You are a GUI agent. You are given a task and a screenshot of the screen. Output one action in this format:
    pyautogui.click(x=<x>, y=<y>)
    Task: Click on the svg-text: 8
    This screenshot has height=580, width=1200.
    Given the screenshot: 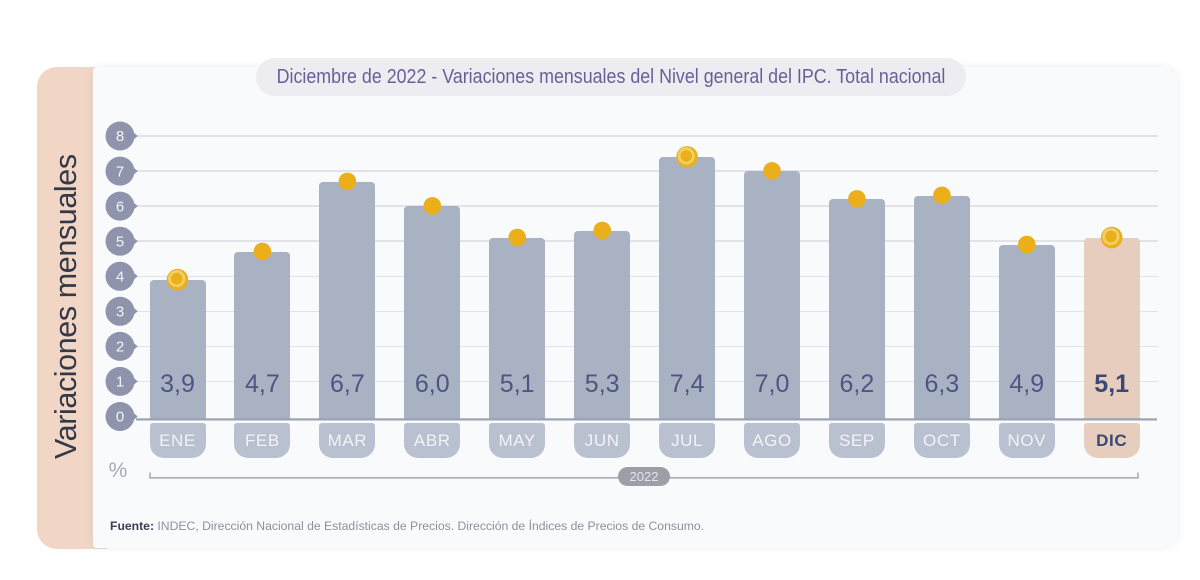 What is the action you would take?
    pyautogui.click(x=120, y=136)
    